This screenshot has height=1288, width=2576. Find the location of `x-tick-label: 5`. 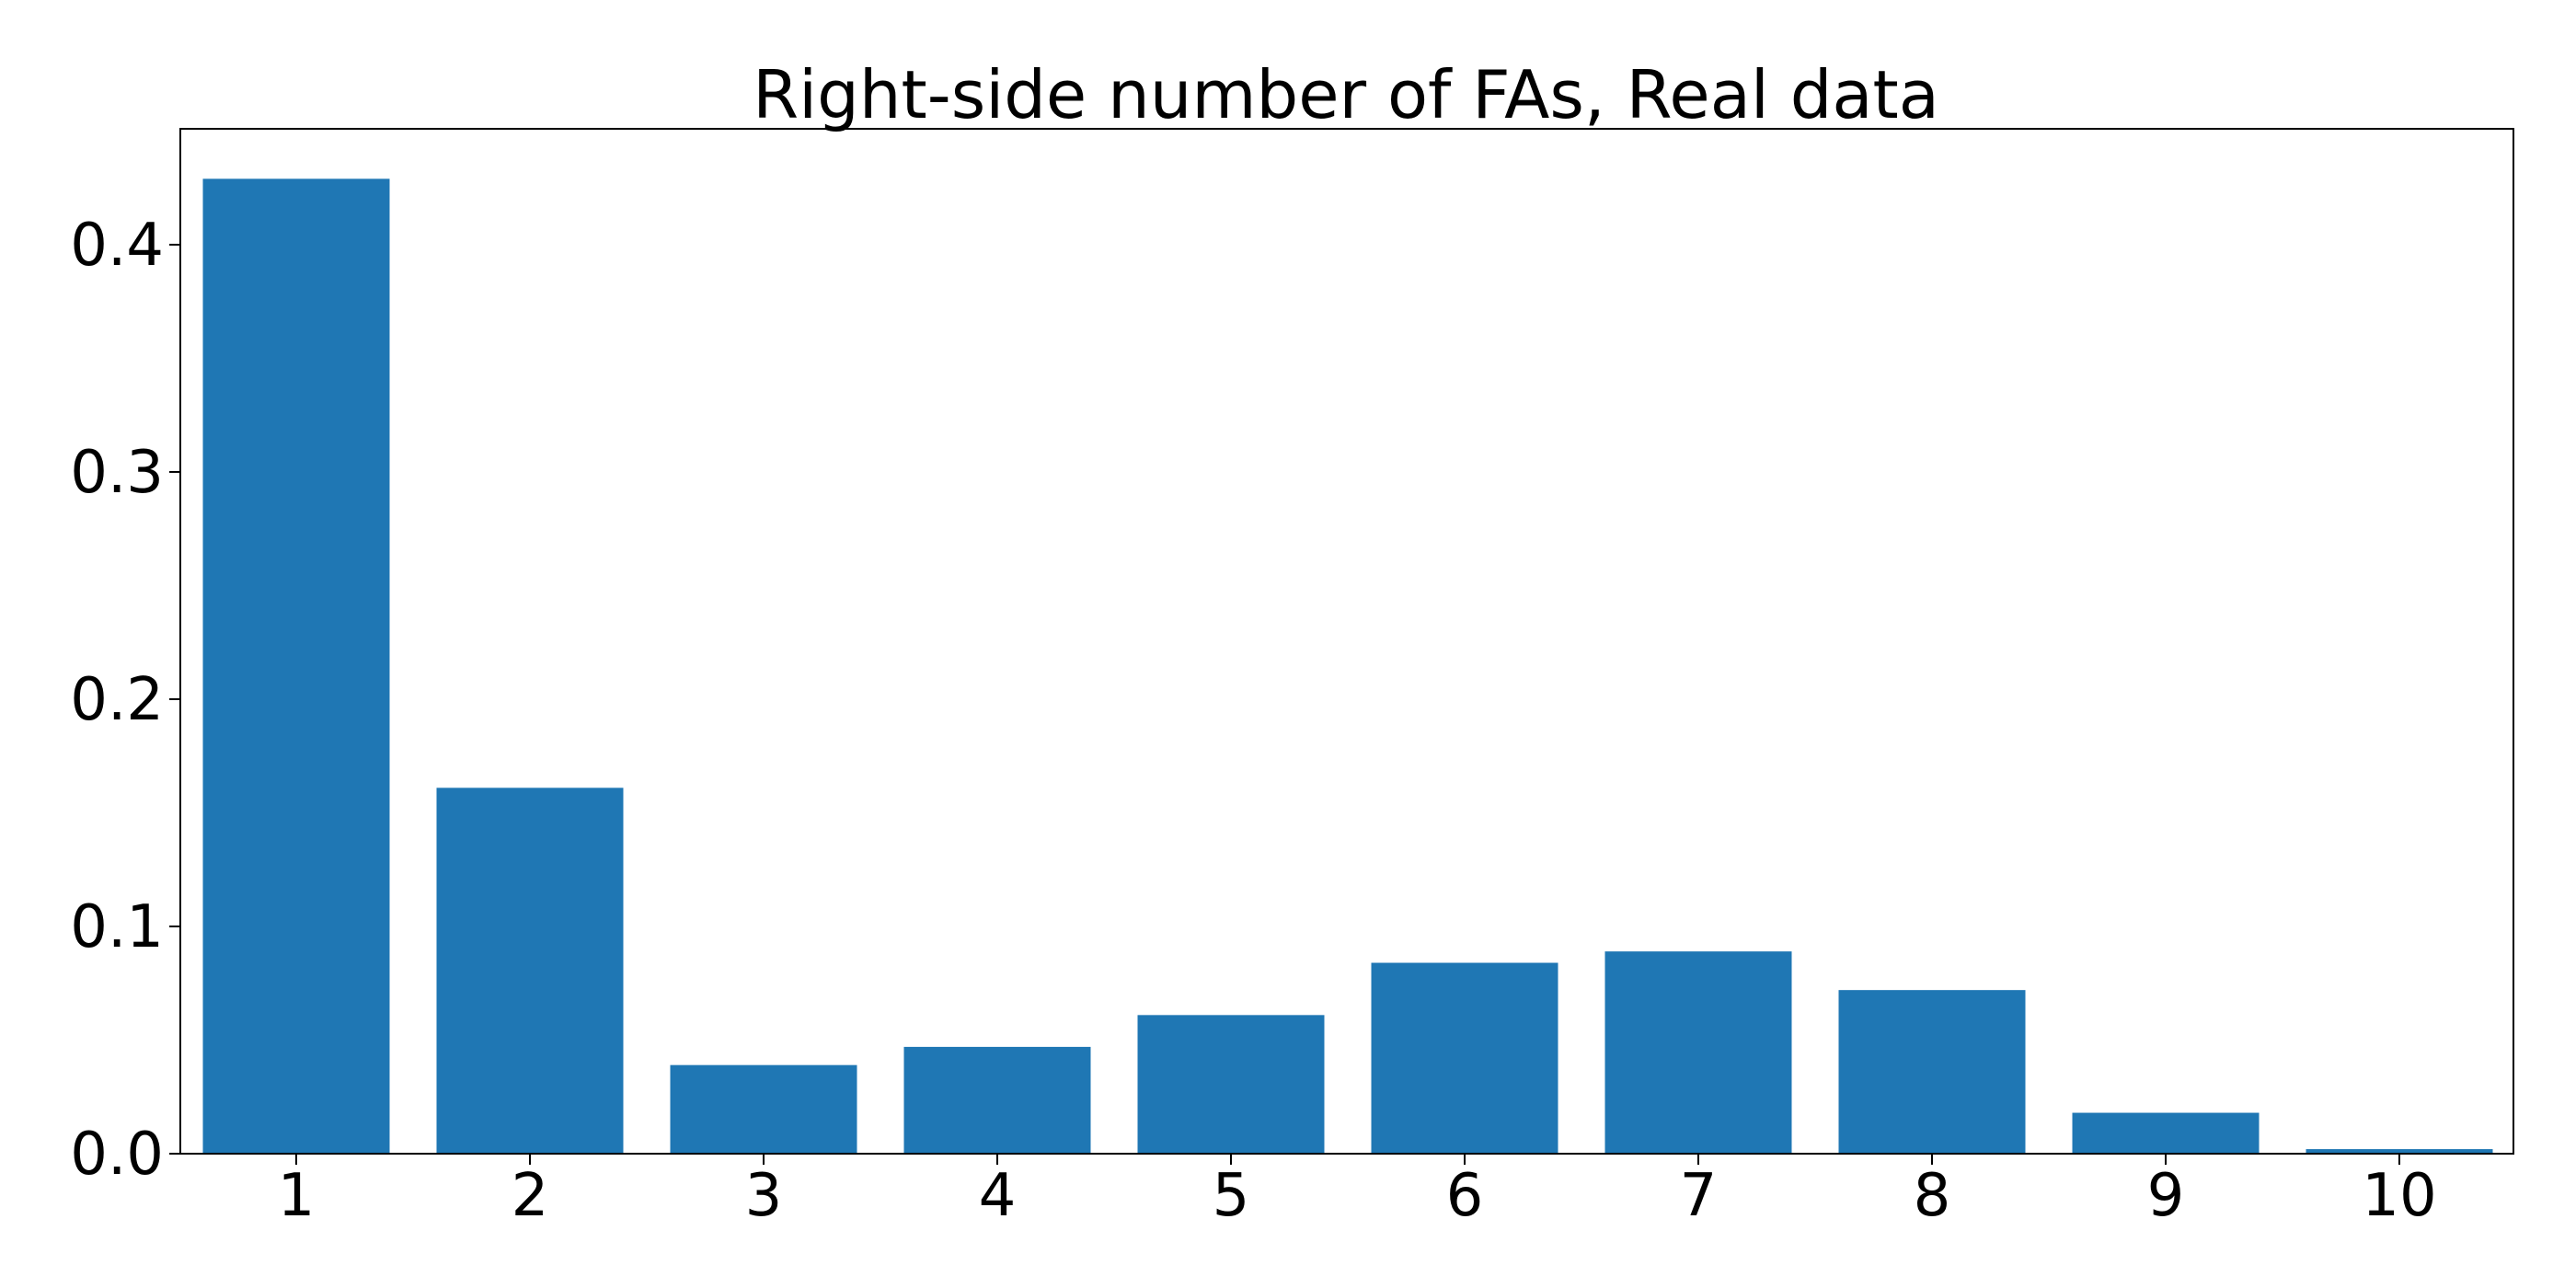

x-tick-label: 5 is located at coordinates (1231, 1196).